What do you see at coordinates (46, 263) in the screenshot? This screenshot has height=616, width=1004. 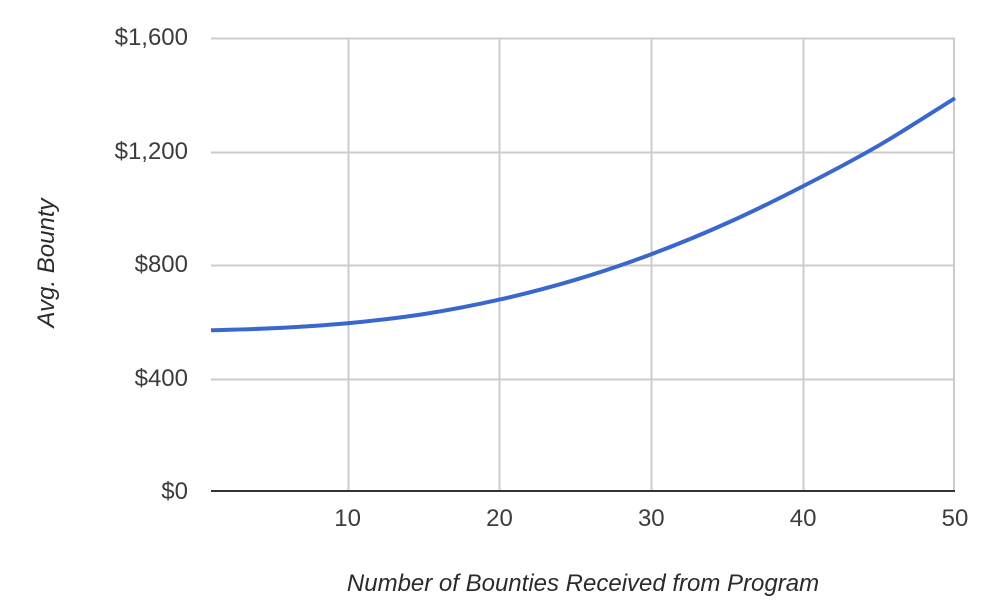 I see `y-axis-title: Avg. Bounty` at bounding box center [46, 263].